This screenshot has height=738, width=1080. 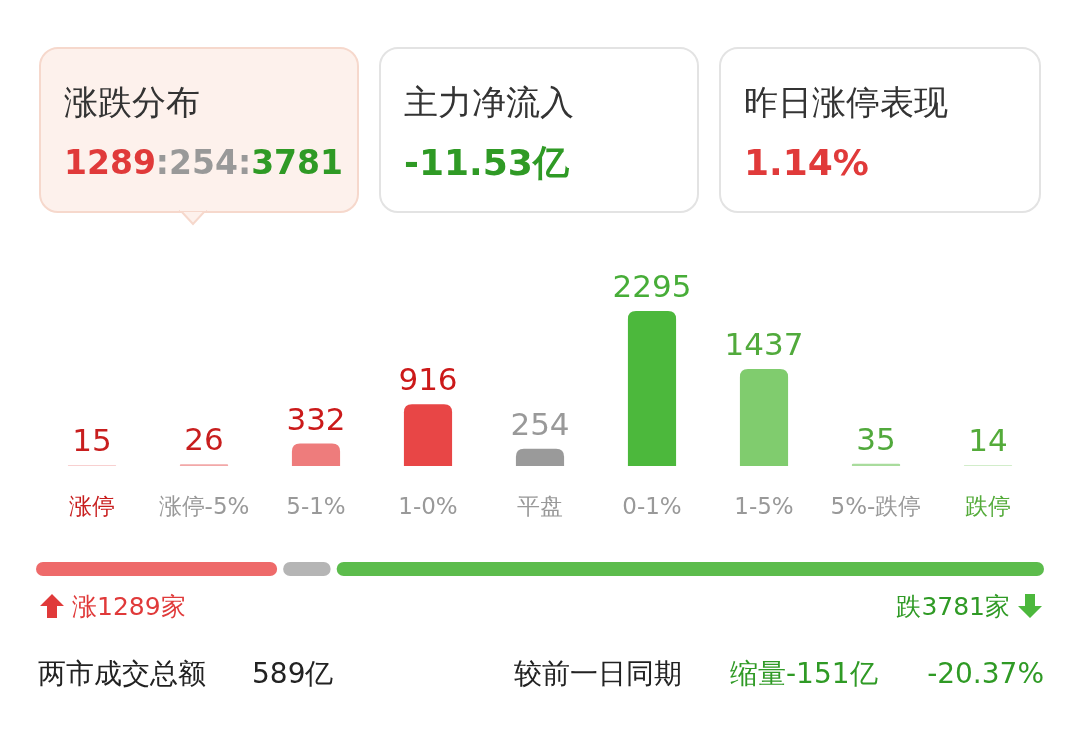 What do you see at coordinates (489, 102) in the screenshot?
I see `text: 主力净流入` at bounding box center [489, 102].